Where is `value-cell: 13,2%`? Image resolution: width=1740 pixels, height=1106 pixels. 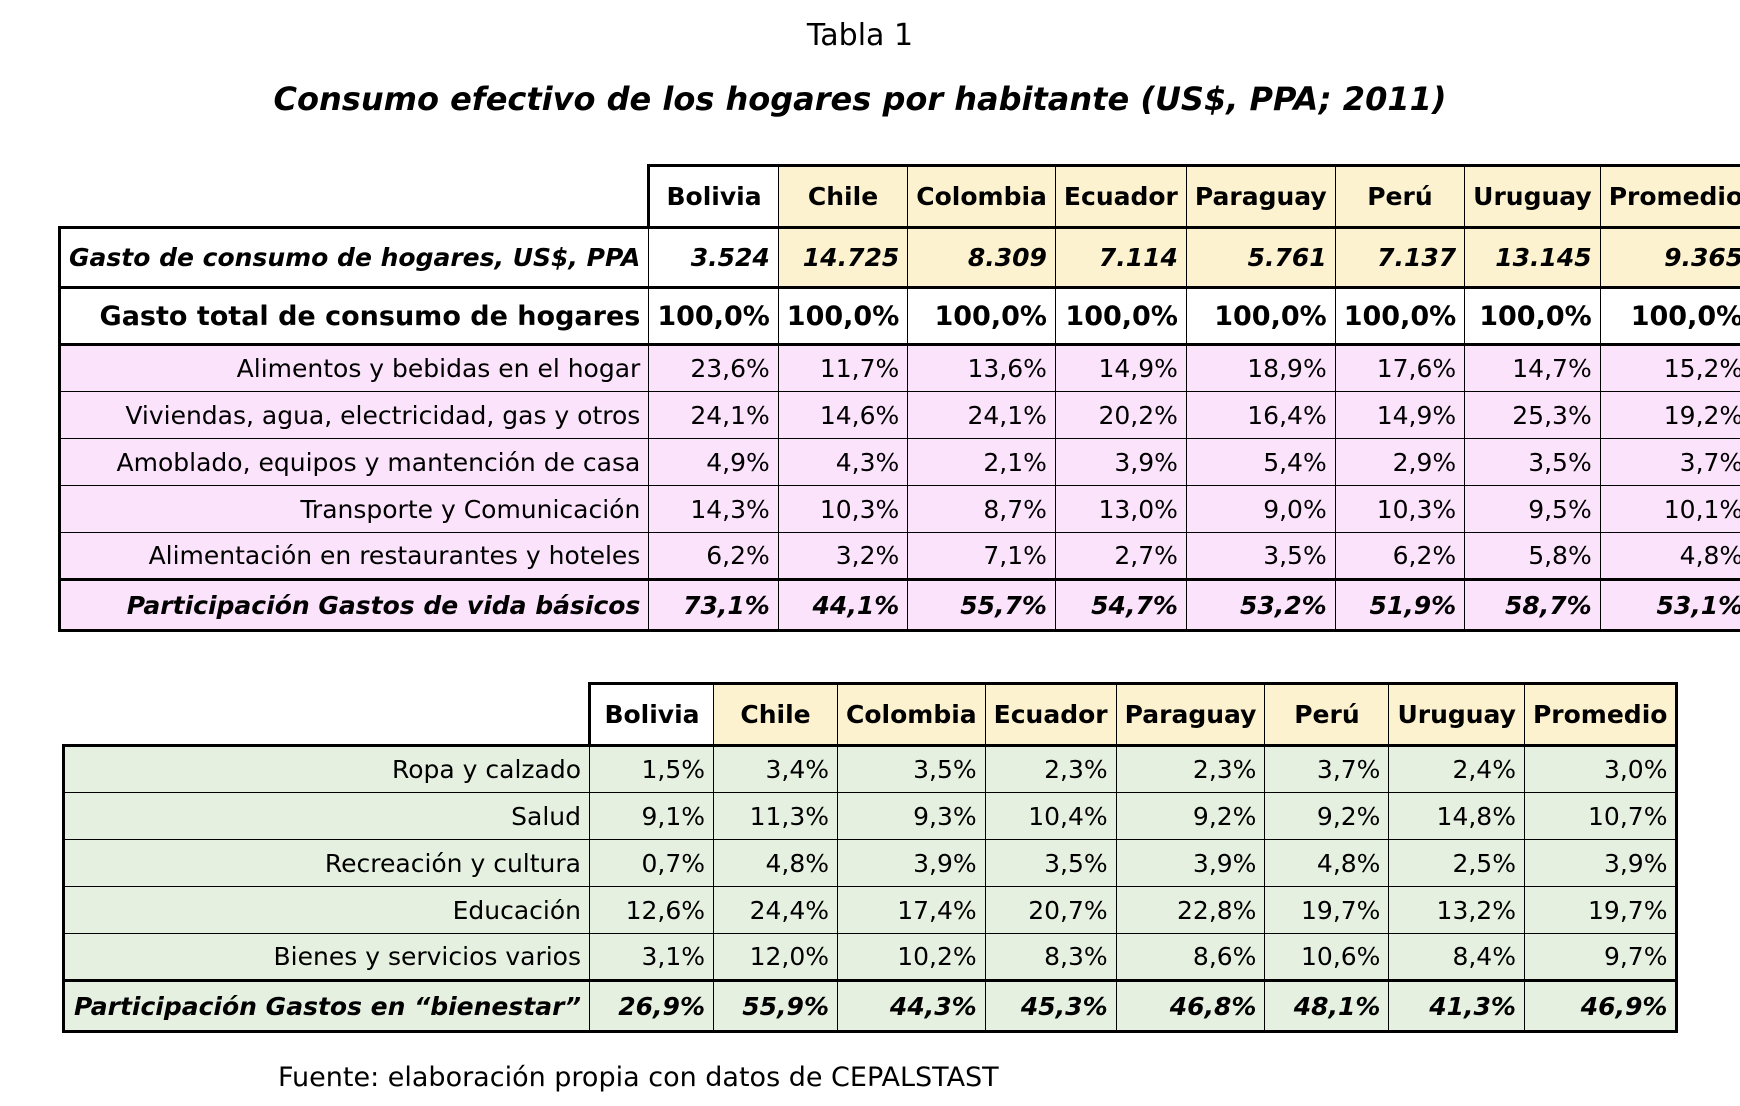 value-cell: 13,2% is located at coordinates (1456, 910).